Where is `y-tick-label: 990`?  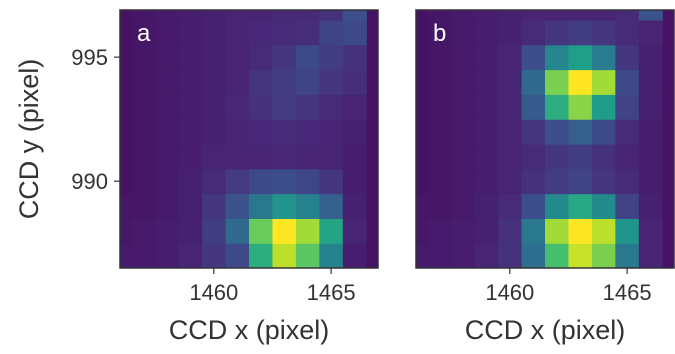 y-tick-label: 990 is located at coordinates (89, 181).